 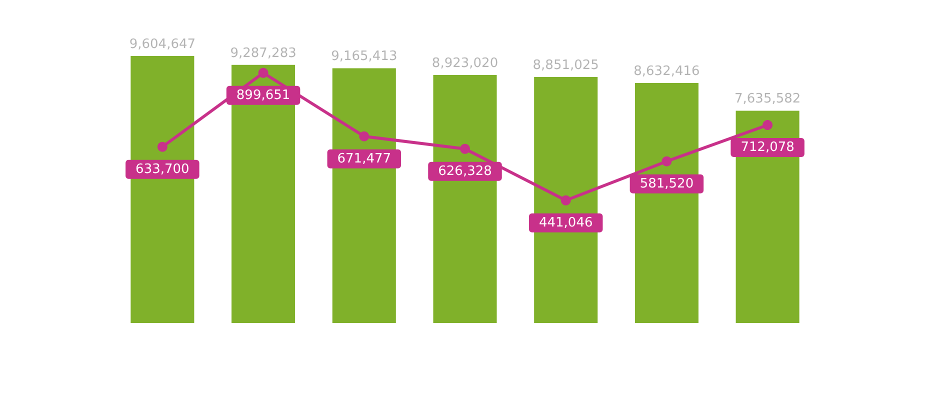 What do you see at coordinates (163, 169) in the screenshot?
I see `data-label: 633,700` at bounding box center [163, 169].